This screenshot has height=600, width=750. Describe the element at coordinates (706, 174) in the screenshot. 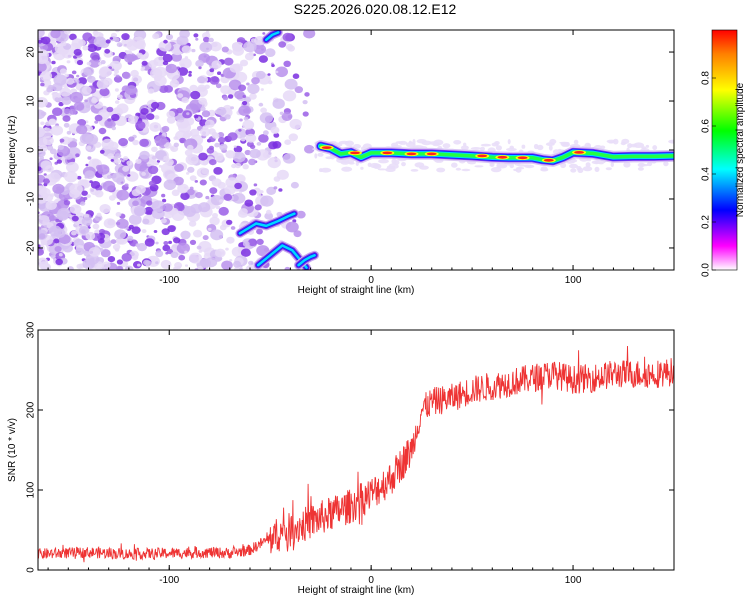

I see `colorbar-tick-label: 0.4` at that location.